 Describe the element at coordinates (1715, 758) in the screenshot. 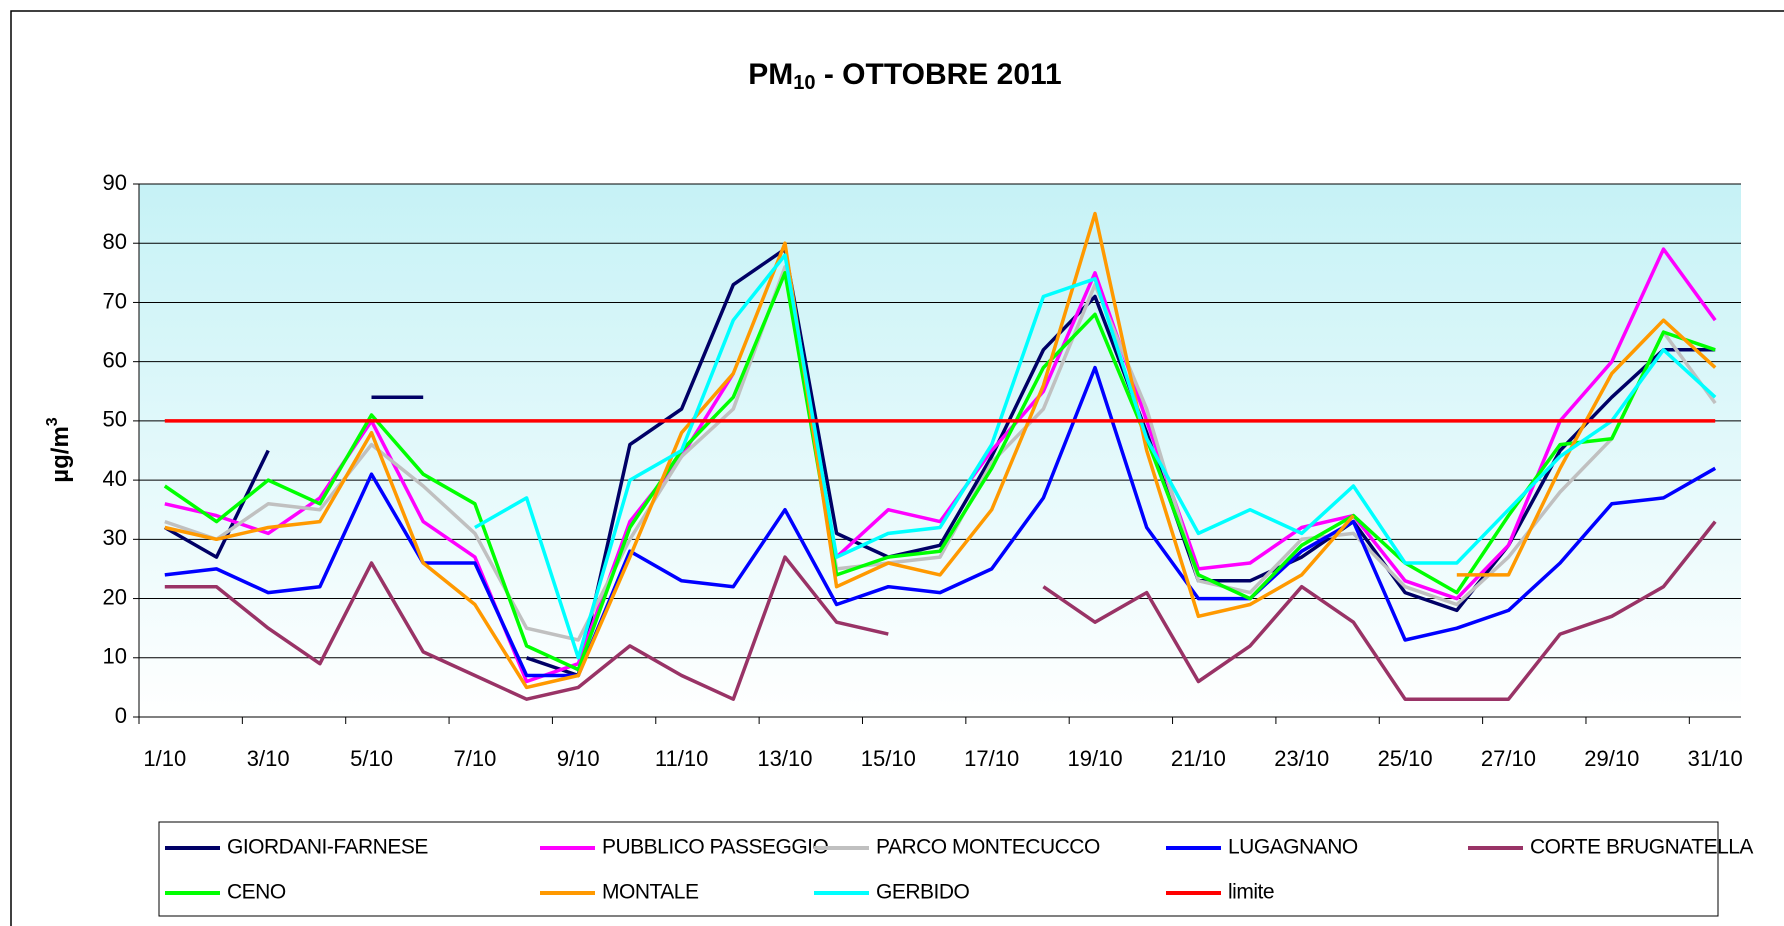

I see `x-tick-label: 31/10` at that location.